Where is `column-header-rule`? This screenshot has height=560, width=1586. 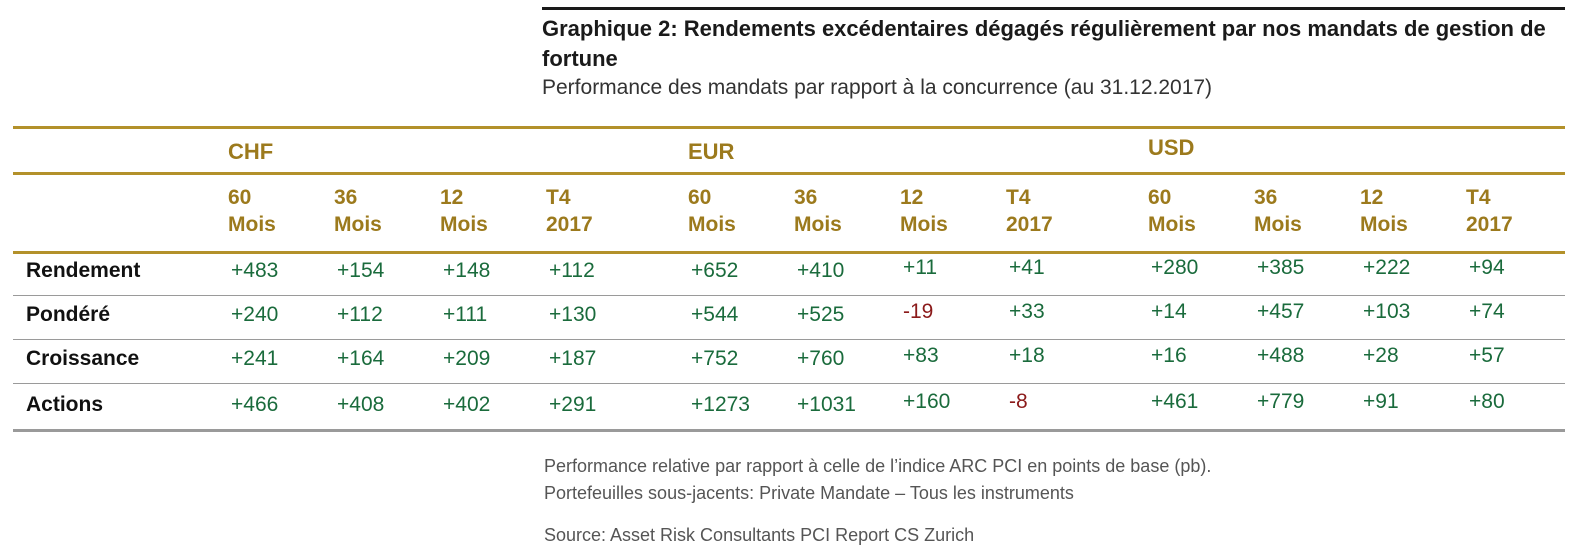 column-header-rule is located at coordinates (789, 252).